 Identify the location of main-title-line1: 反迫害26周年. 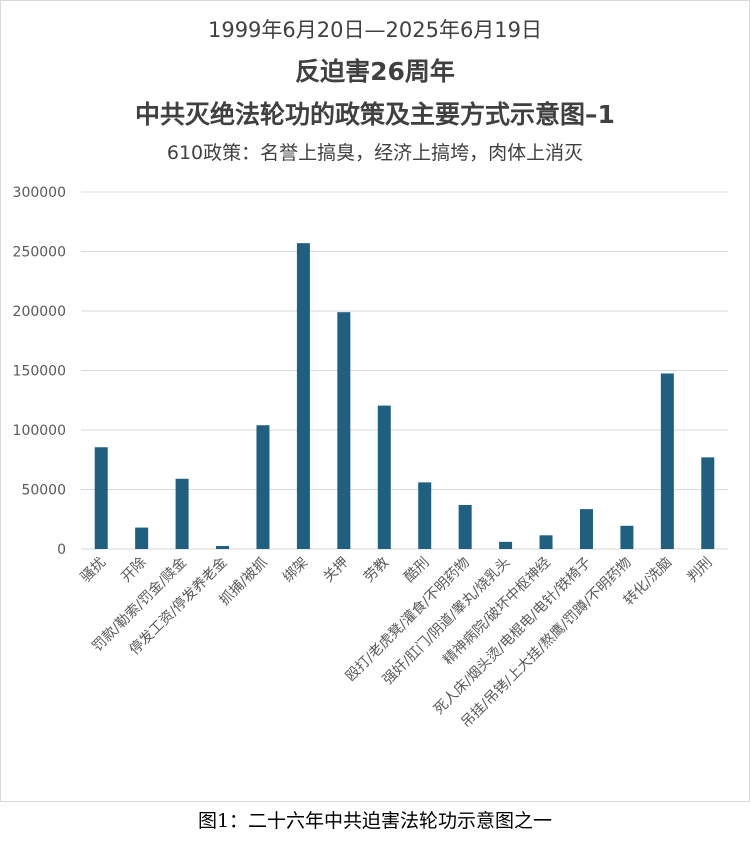
(375, 71).